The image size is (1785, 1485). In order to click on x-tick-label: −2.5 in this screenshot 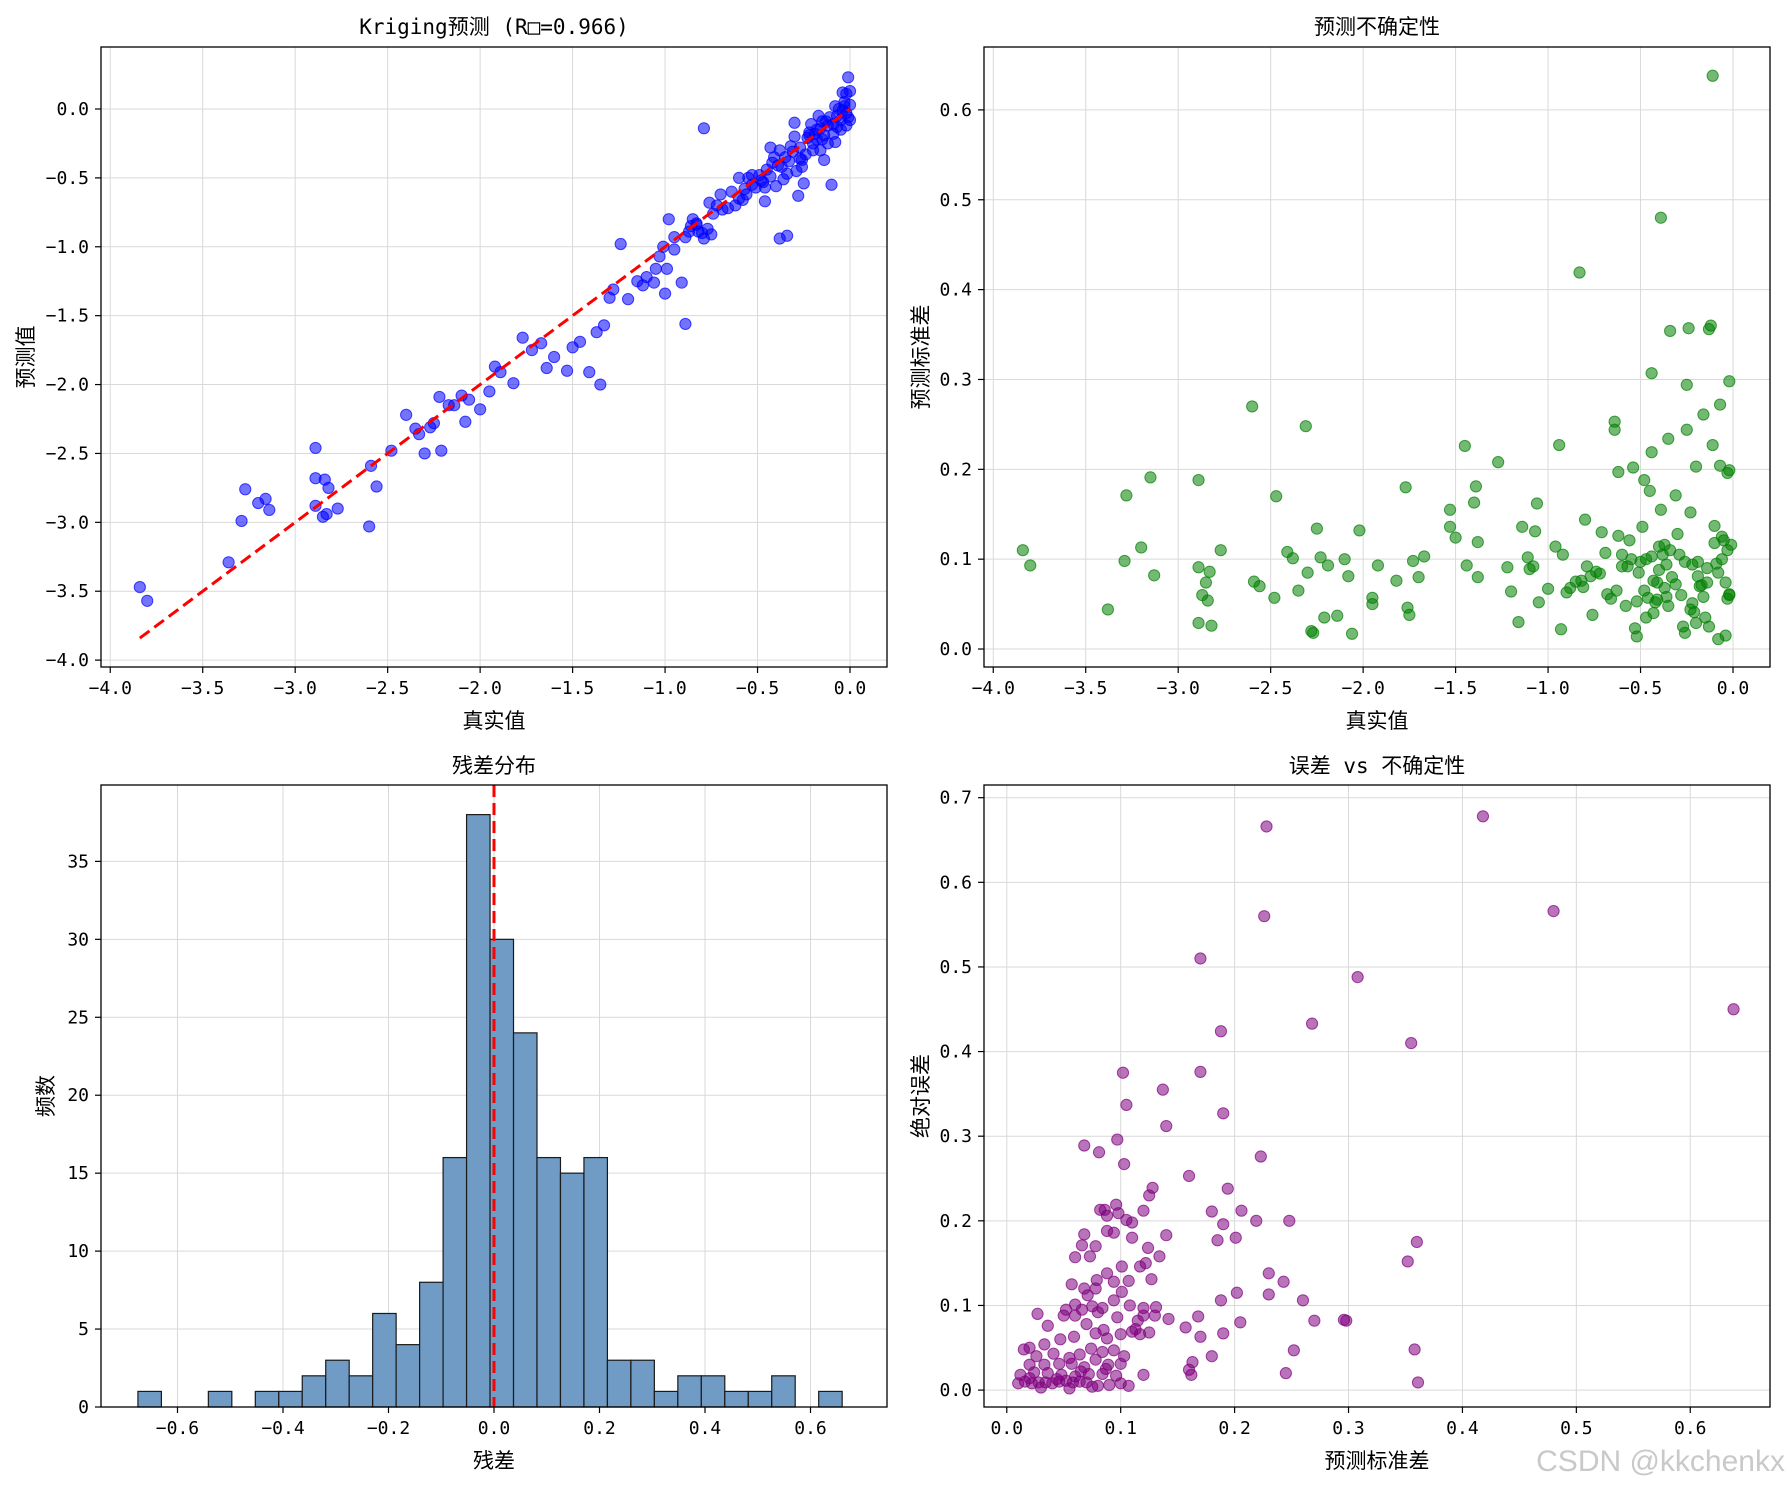, I will do `click(1270, 688)`.